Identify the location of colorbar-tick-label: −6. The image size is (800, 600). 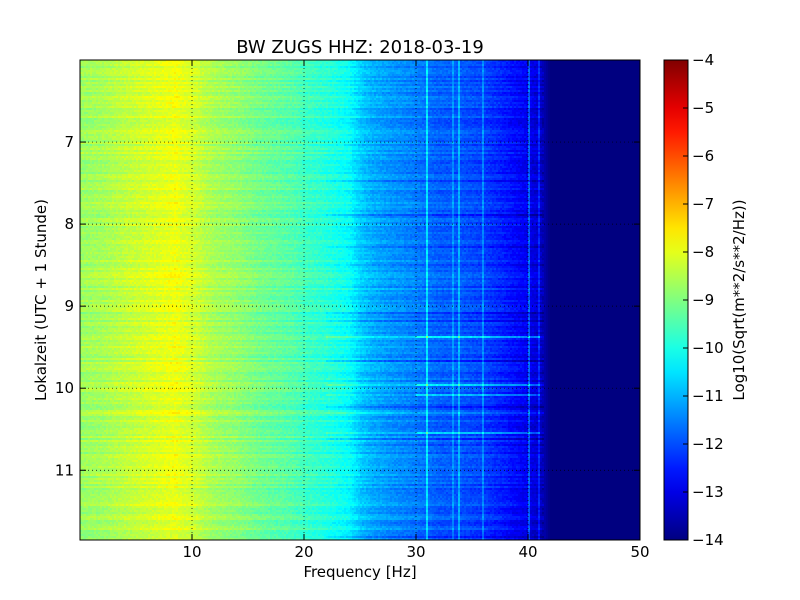
(703, 156).